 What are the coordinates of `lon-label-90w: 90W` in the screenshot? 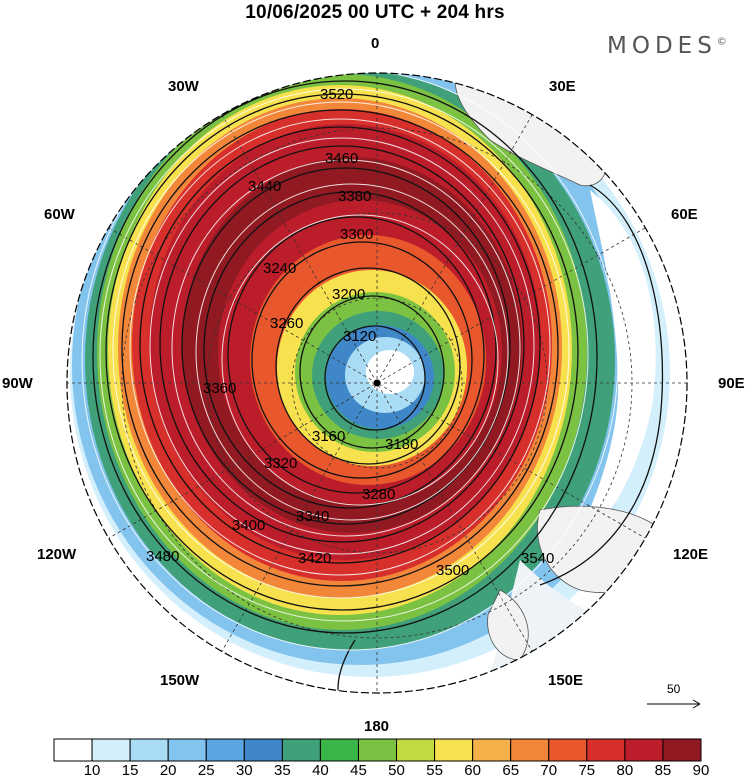 It's located at (17, 383).